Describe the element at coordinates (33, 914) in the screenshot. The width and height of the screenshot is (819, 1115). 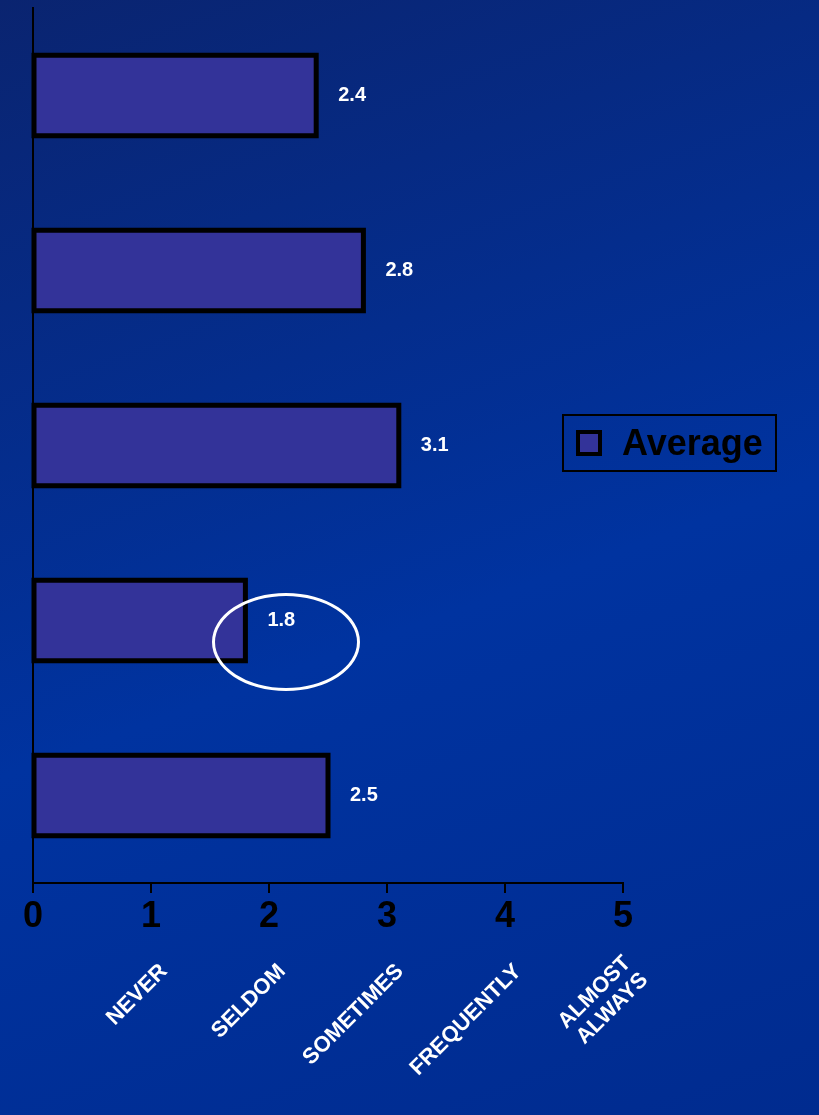
I see `x-tick-label: 0` at that location.